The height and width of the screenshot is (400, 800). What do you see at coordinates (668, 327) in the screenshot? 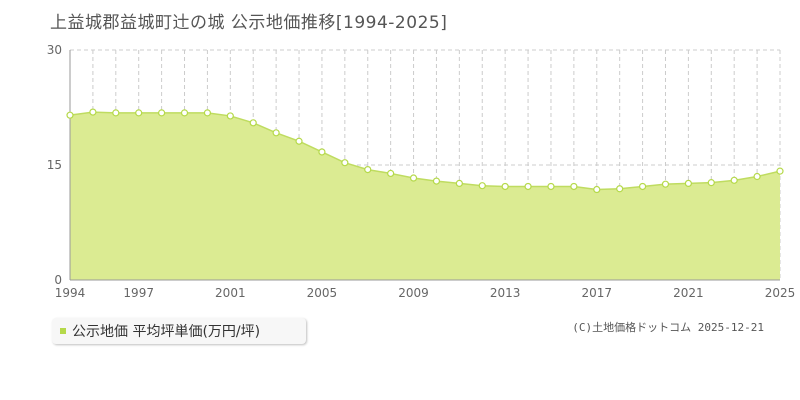
I see `copyright-credit: (C)土地価格ドットコム 2025-12-21` at bounding box center [668, 327].